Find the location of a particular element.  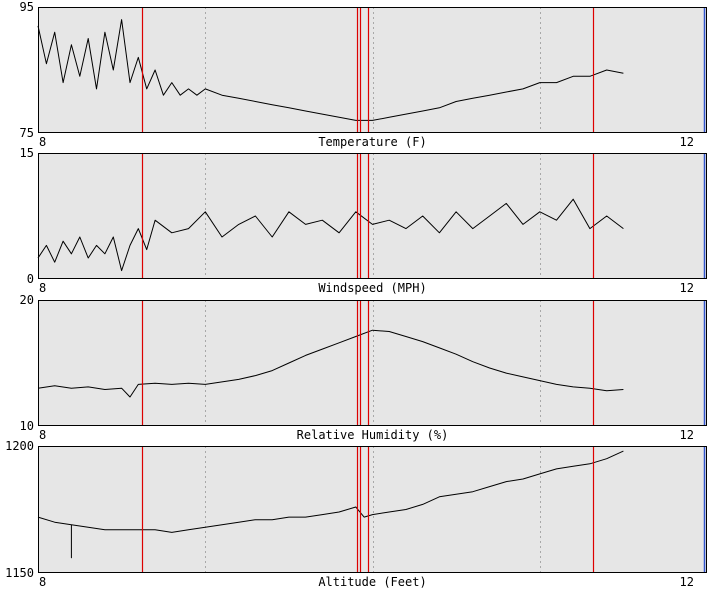

relative-y-tick-max: 20 is located at coordinates (27, 300).